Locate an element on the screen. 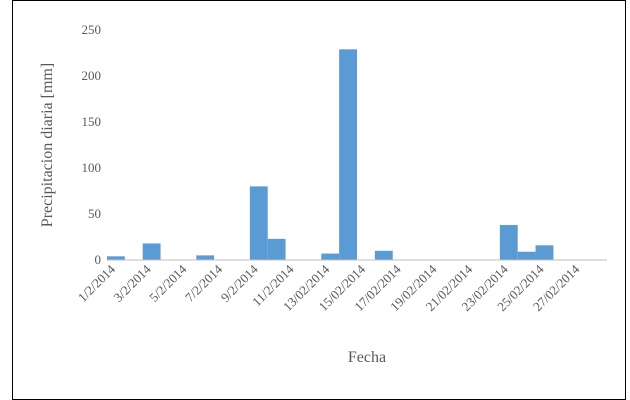 Image resolution: width=630 pixels, height=400 pixels. y-ticks-group: 0 50 100 150 200 250 is located at coordinates (92, 144).